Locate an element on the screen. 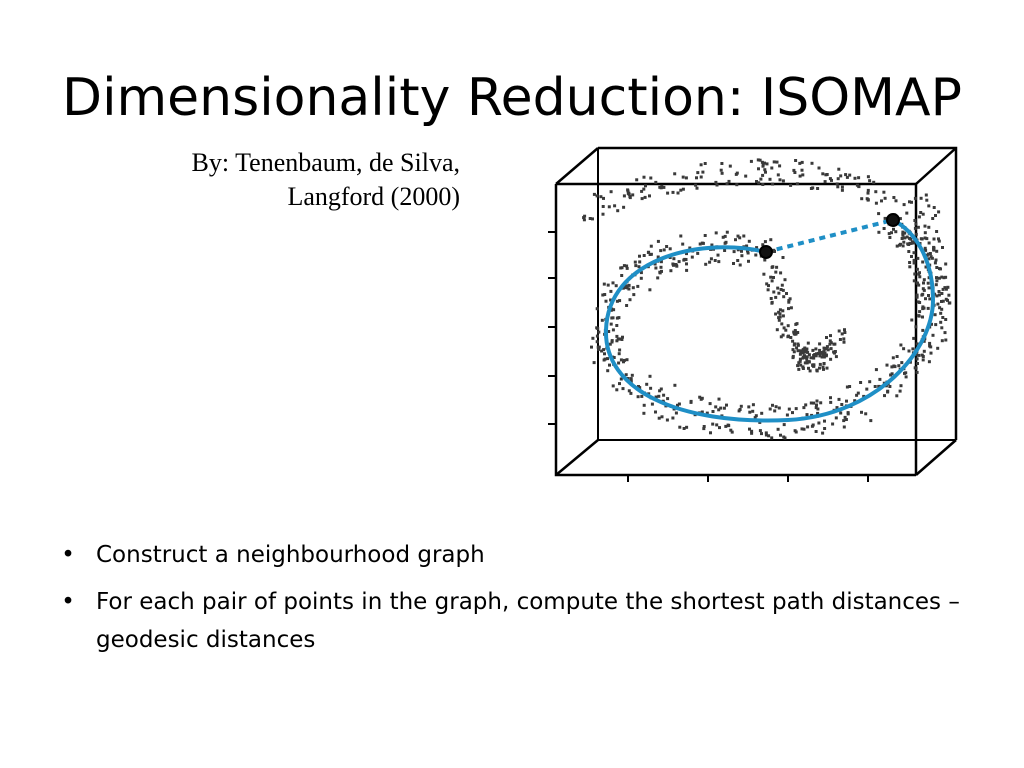  byline: By: Tenenbaum, de Silva, Langford (2000) is located at coordinates (280, 180).